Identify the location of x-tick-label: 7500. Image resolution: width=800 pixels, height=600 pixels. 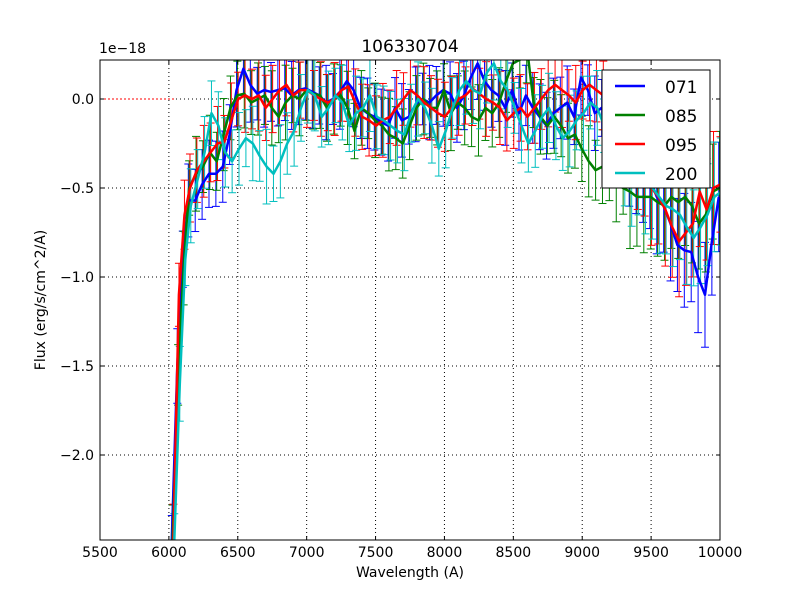
(376, 553).